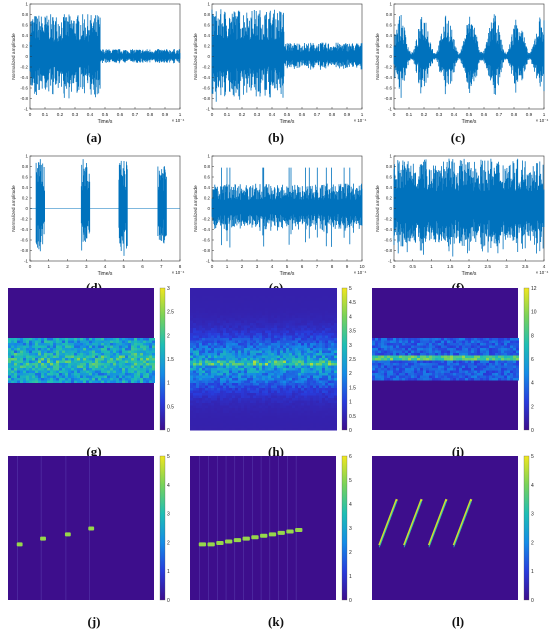 This screenshot has width=550, height=630. Describe the element at coordinates (302, 114) in the screenshot. I see `x-tick-label: 0.6` at that location.